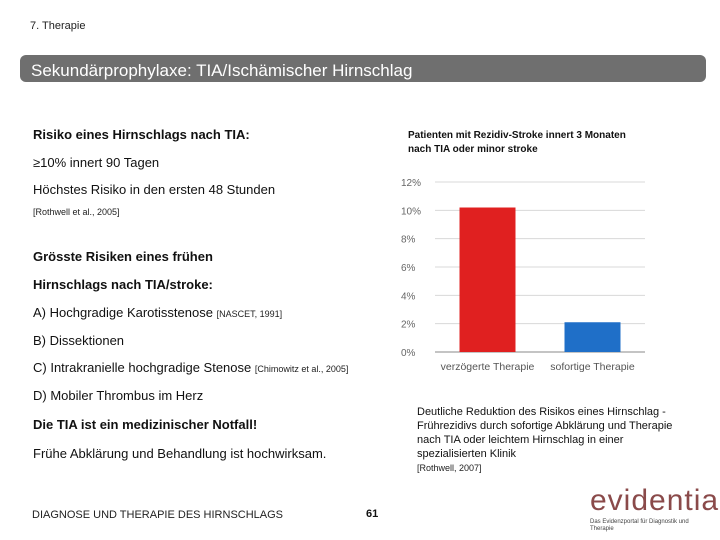 Image resolution: width=720 pixels, height=540 pixels. What do you see at coordinates (408, 296) in the screenshot?
I see `y-tick-label: 4%` at bounding box center [408, 296].